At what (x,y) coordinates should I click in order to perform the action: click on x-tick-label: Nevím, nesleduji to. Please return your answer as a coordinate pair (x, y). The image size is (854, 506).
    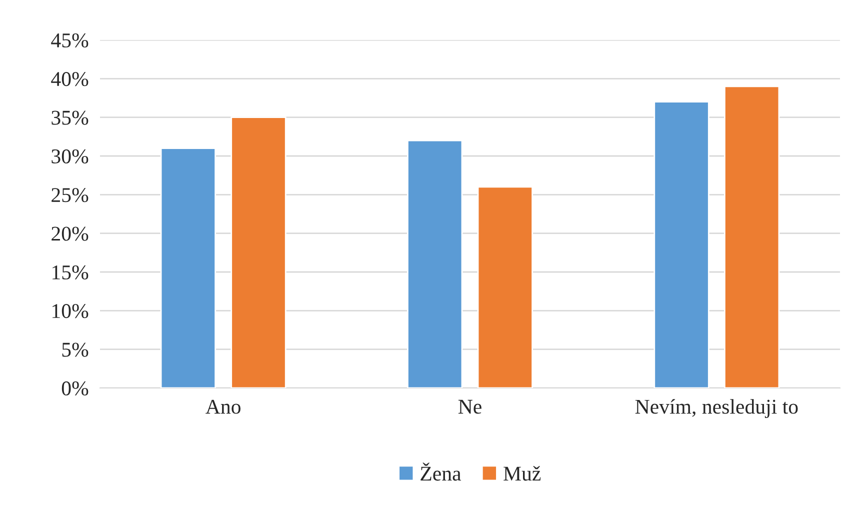
    Looking at the image, I should click on (716, 408).